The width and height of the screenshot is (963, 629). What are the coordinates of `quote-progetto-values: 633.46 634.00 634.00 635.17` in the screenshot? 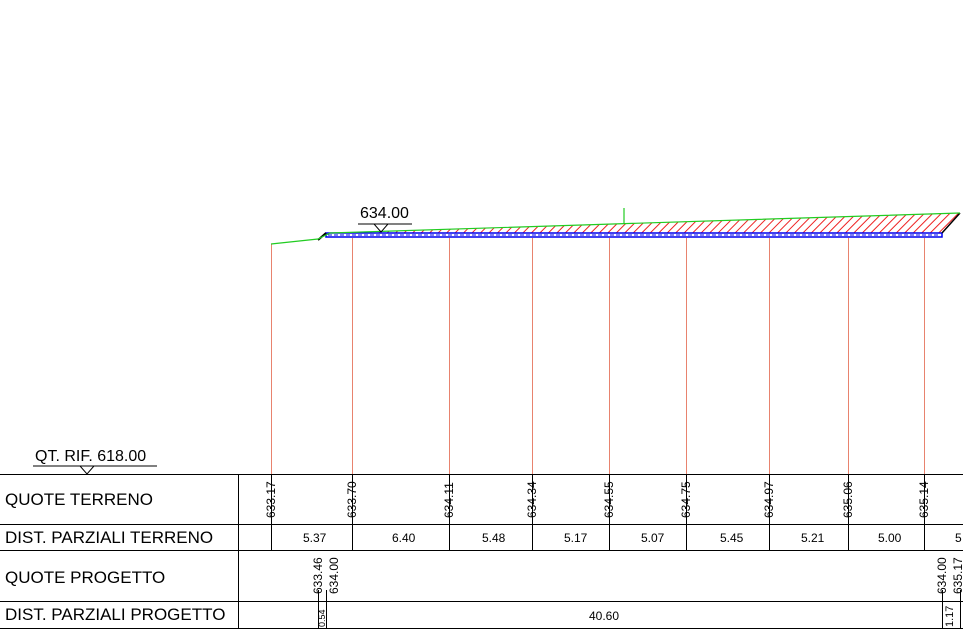 It's located at (637, 575).